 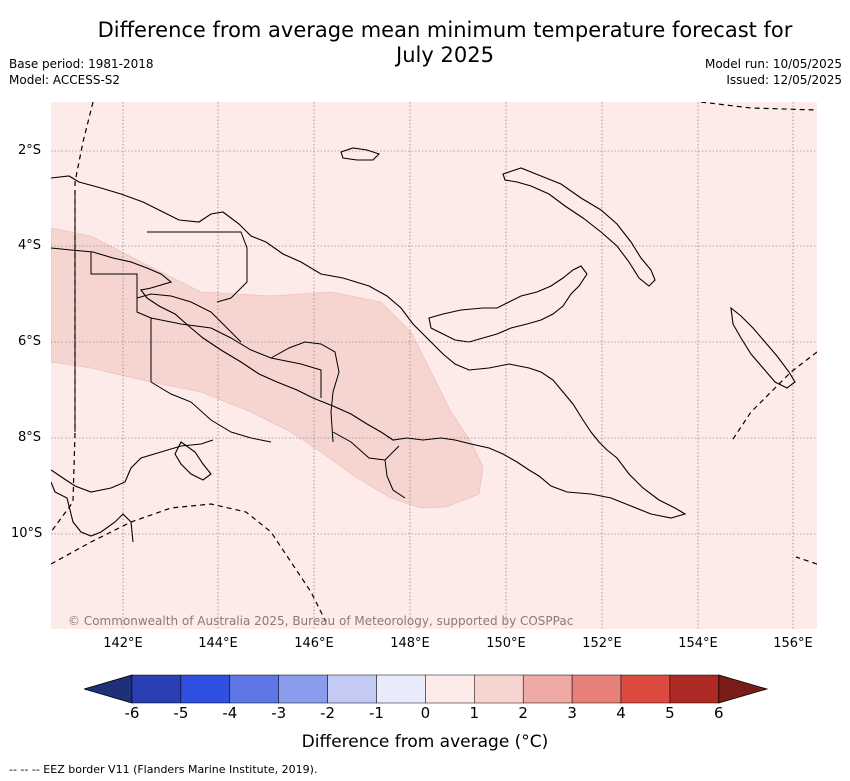 What do you see at coordinates (92, 512) in the screenshot?
I see `cape-york` at bounding box center [92, 512].